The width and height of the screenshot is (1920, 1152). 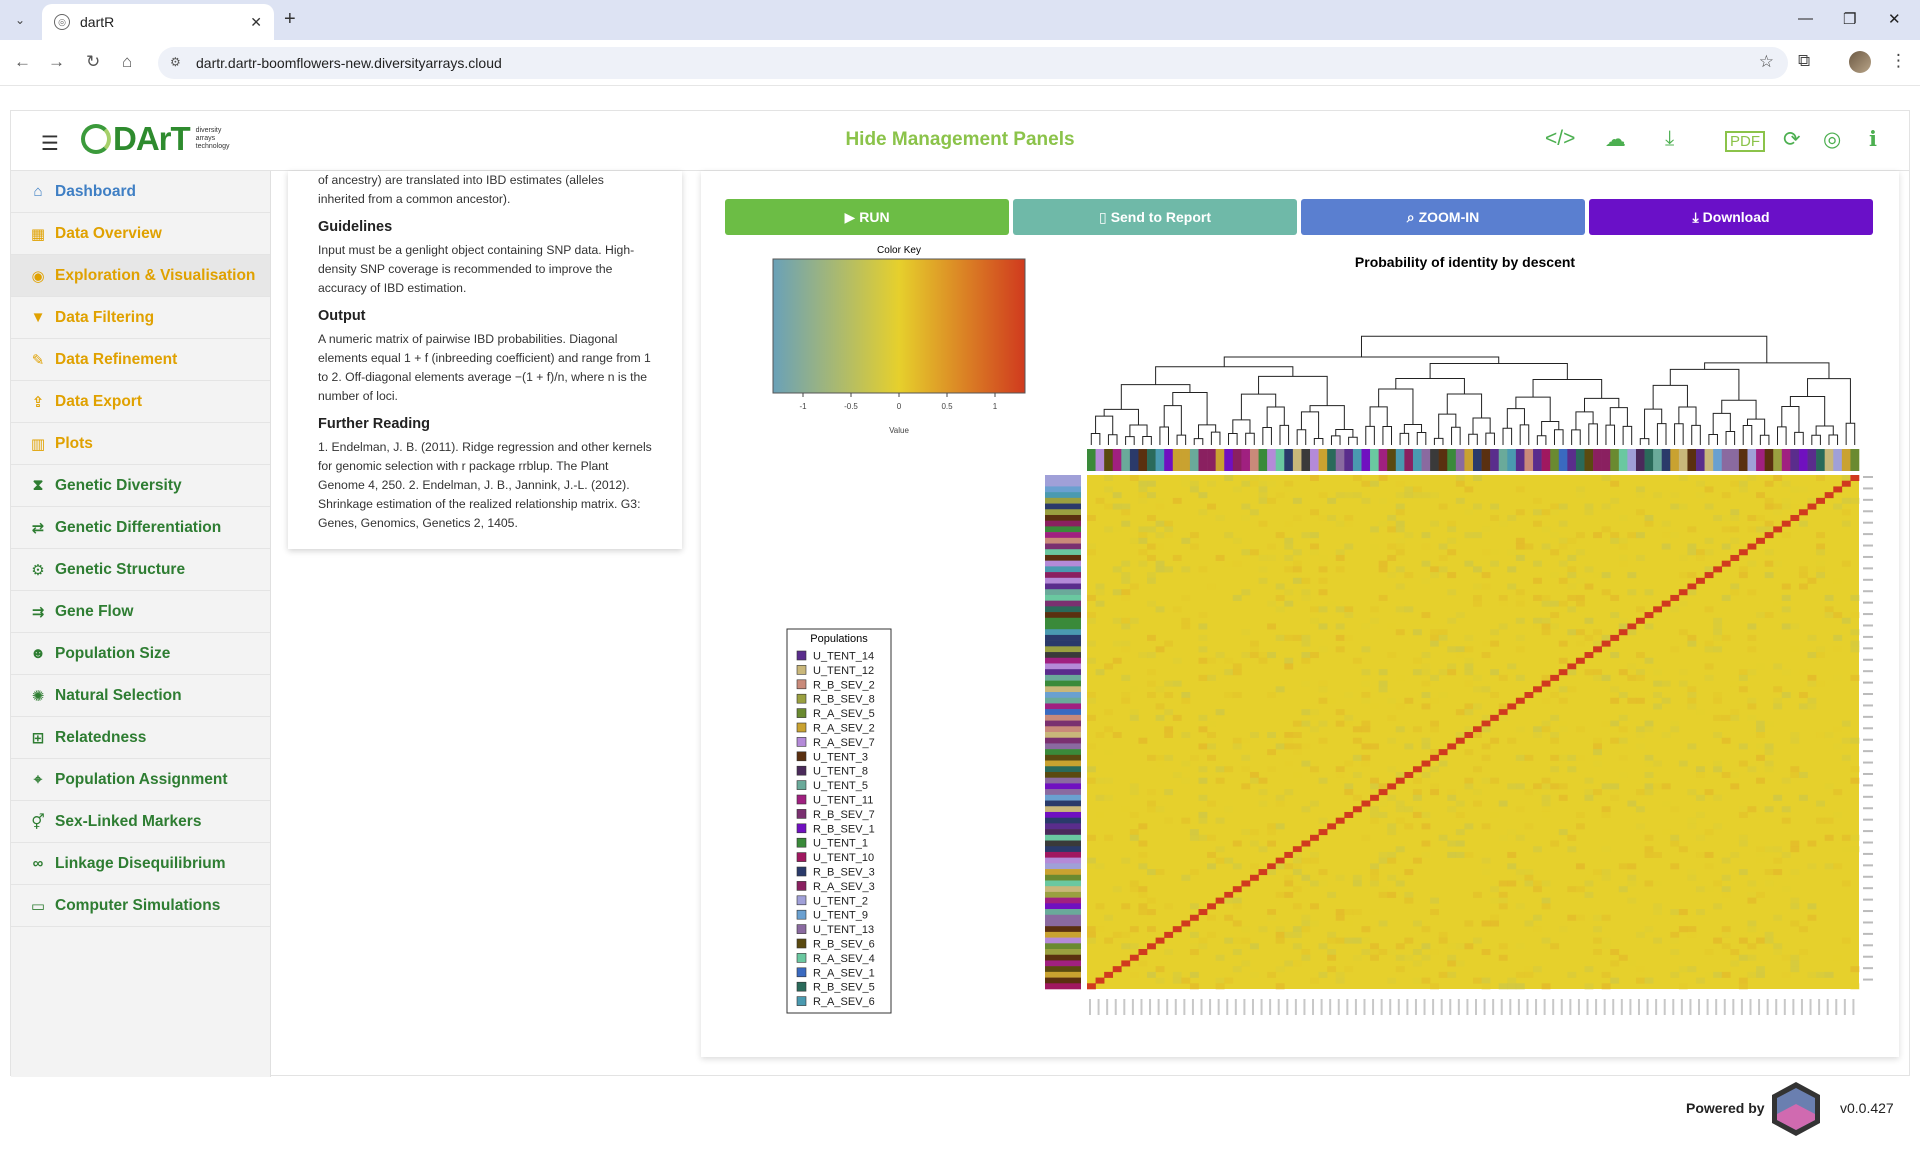 What do you see at coordinates (140, 780) in the screenshot?
I see `sidebar-item-population-assignment: ⌖ Population Assignment` at bounding box center [140, 780].